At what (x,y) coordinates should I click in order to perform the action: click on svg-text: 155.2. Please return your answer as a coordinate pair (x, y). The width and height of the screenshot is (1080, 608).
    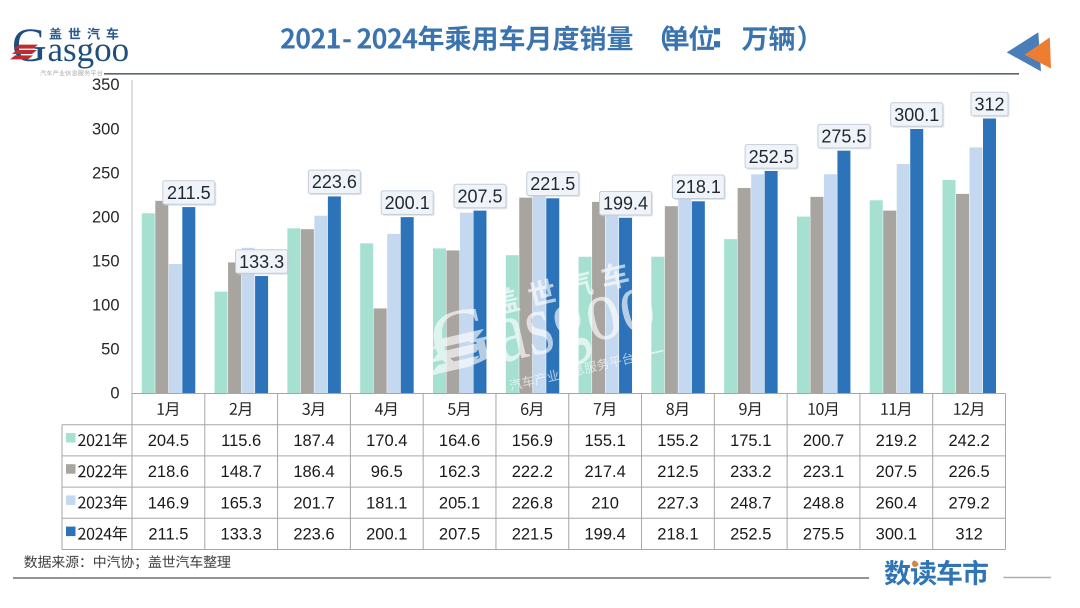
    Looking at the image, I should click on (677, 441).